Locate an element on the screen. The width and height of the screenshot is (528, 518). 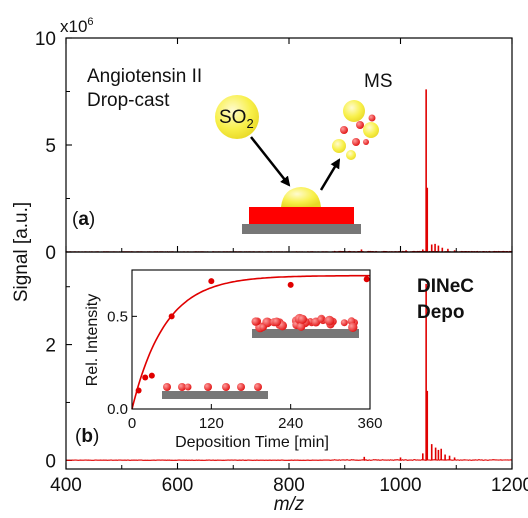
top-annotation-line1: Angiotensin II is located at coordinates (144, 76).